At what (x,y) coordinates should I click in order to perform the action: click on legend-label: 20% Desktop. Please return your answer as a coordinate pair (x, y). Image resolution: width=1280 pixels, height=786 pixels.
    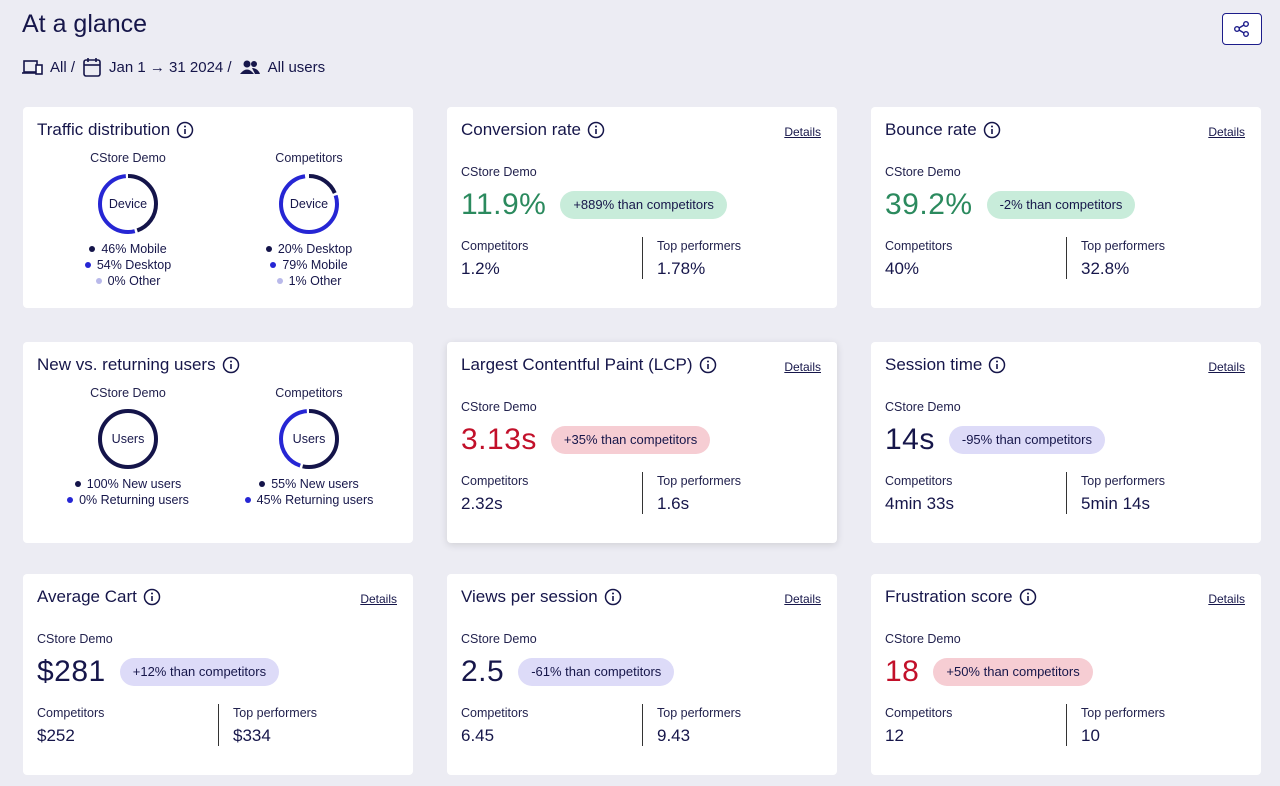
    Looking at the image, I should click on (315, 249).